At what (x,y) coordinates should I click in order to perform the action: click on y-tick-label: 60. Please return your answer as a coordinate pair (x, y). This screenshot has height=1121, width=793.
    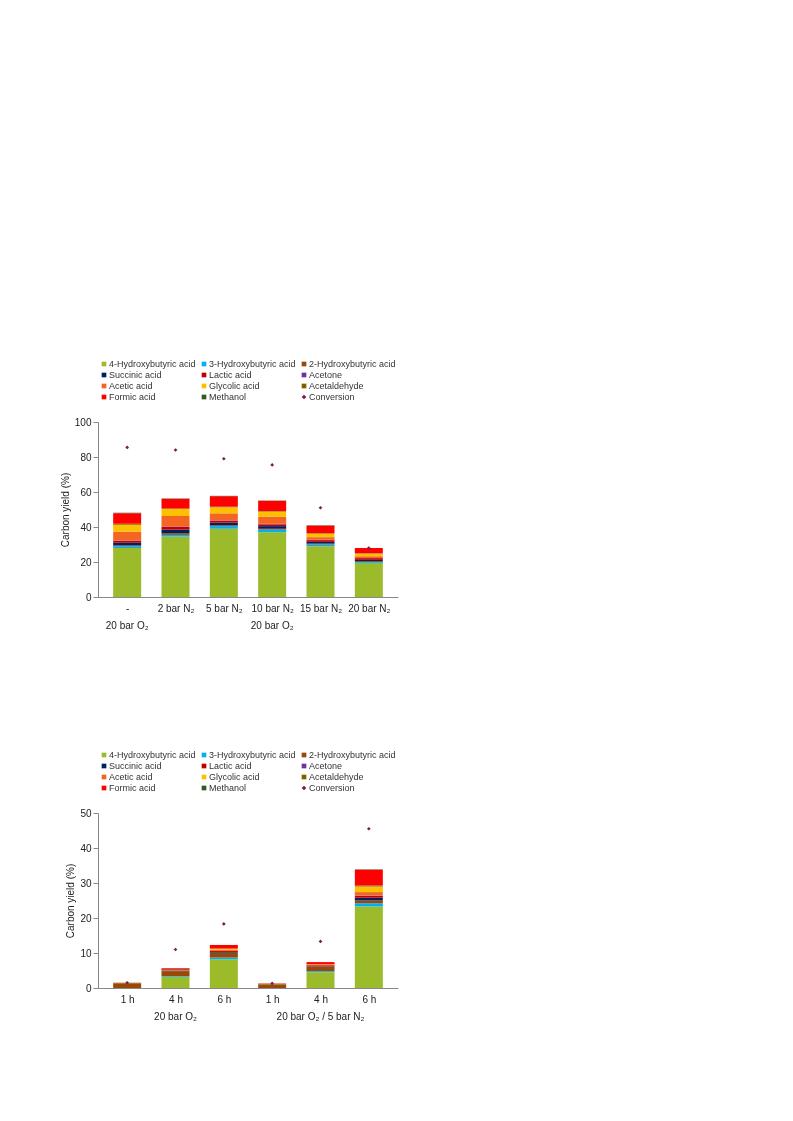
    Looking at the image, I should click on (86, 492).